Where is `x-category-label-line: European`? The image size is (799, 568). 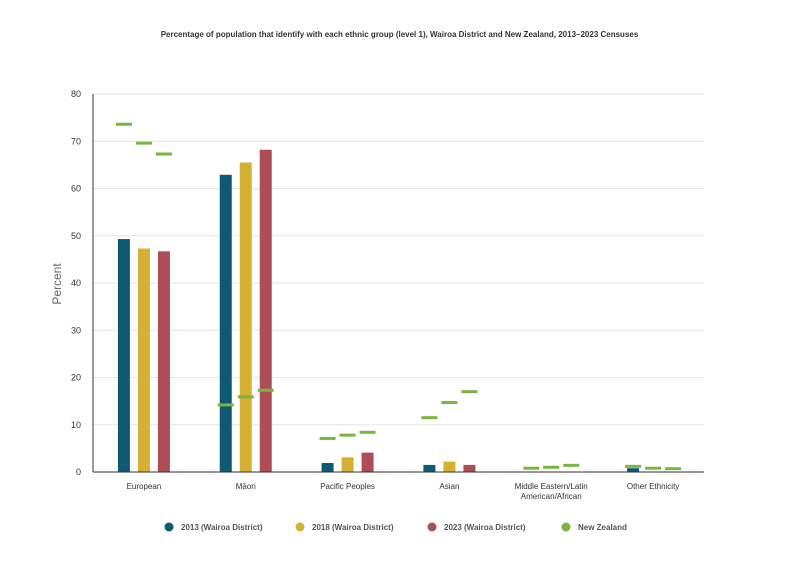 x-category-label-line: European is located at coordinates (144, 486).